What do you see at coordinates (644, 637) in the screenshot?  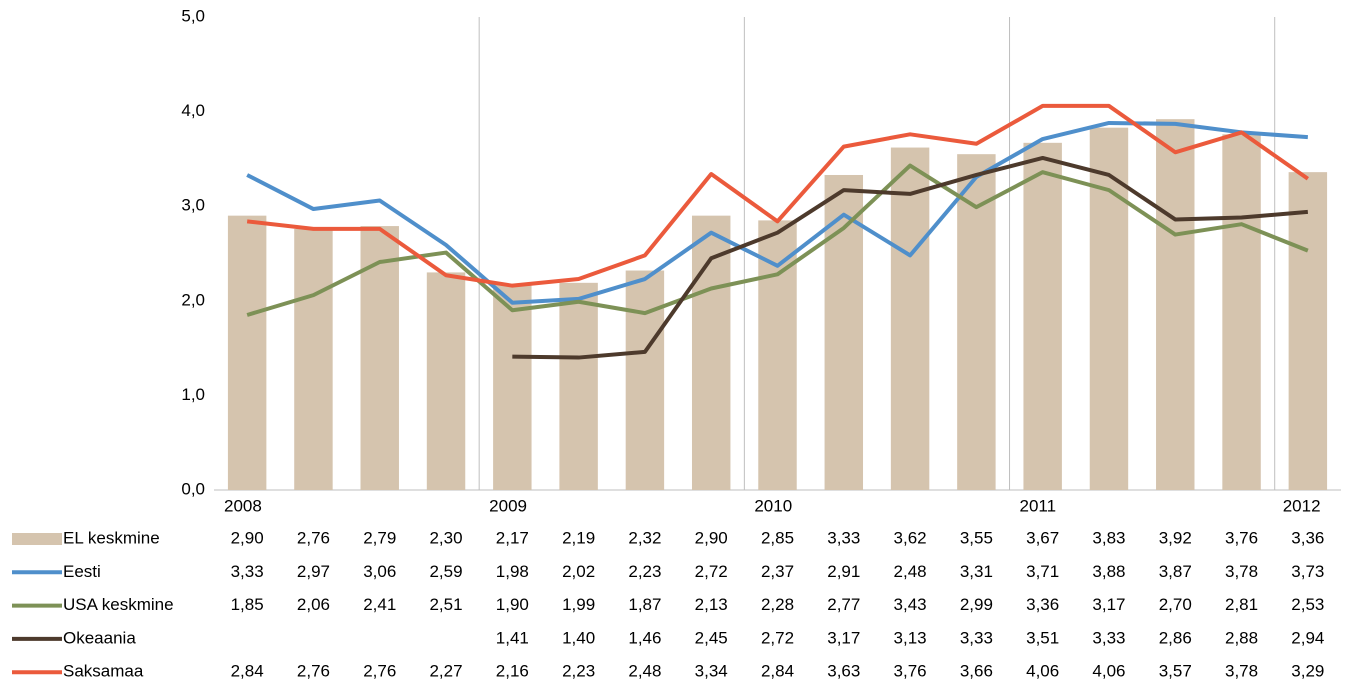 I see `table-value: 1,46` at bounding box center [644, 637].